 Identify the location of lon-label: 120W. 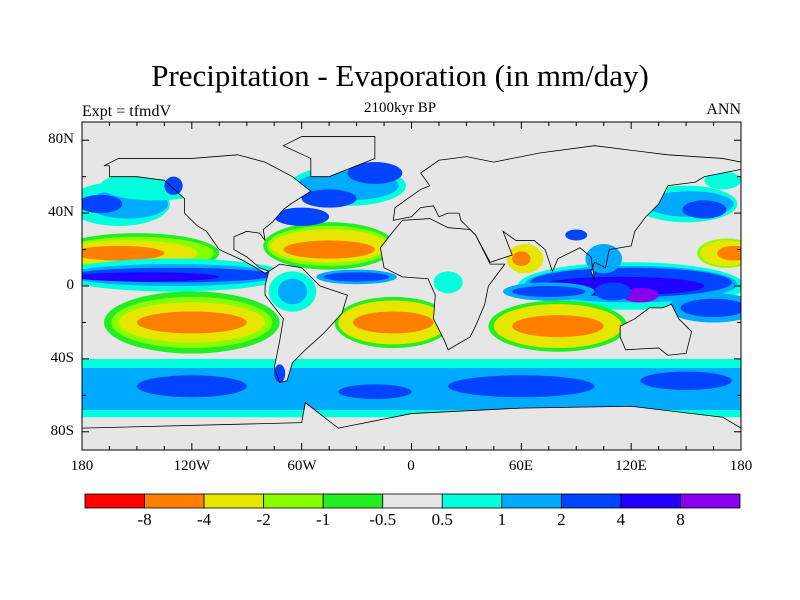
(192, 466).